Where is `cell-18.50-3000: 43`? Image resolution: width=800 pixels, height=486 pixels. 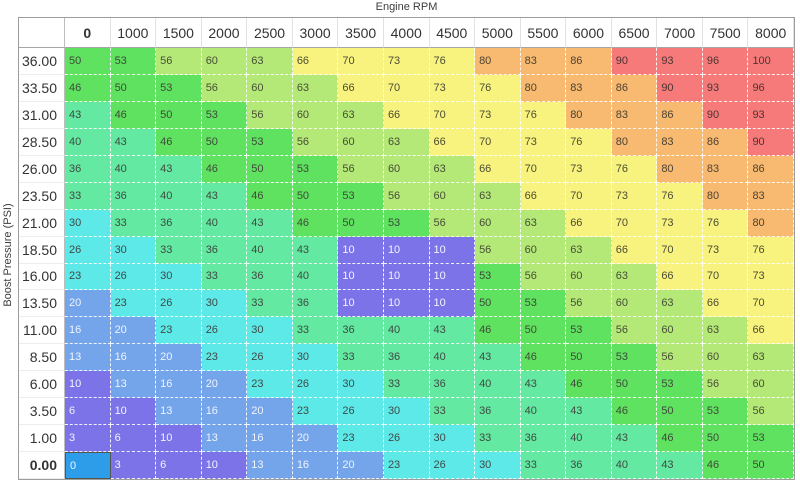 cell-18.50-3000: 43 is located at coordinates (315, 250).